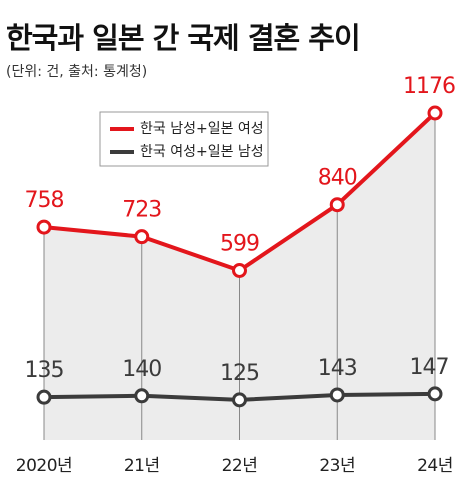 Image resolution: width=472 pixels, height=494 pixels. I want to click on value-label: 599, so click(239, 243).